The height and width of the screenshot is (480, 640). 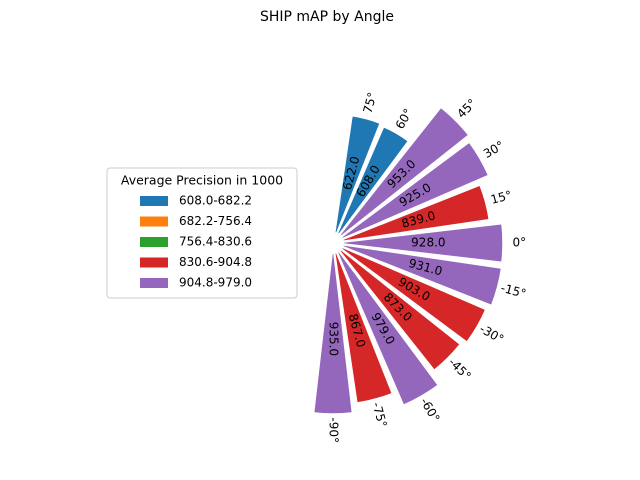 I want to click on legend-label: 830.6-904.8, so click(x=215, y=262).